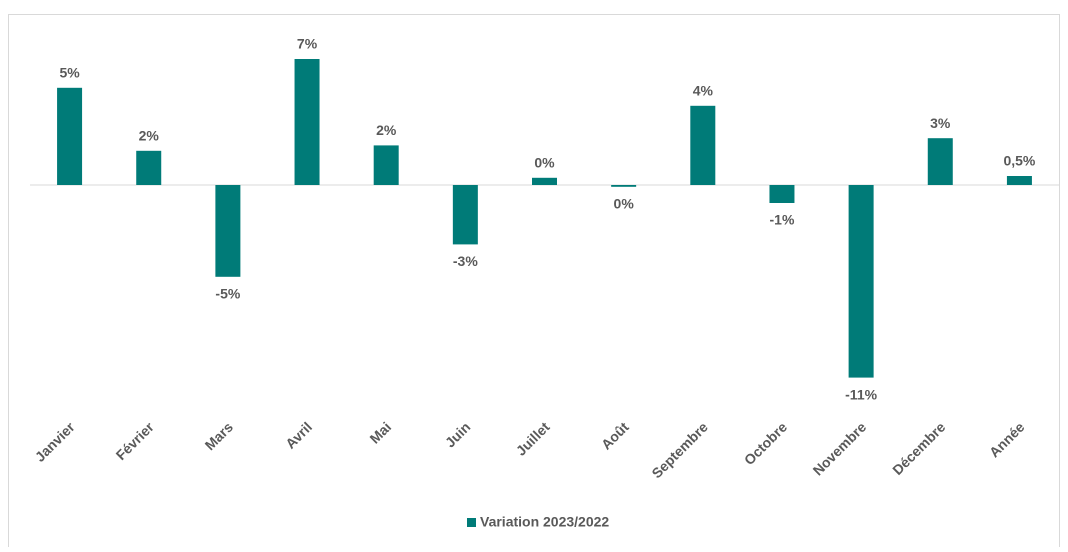  What do you see at coordinates (544, 522) in the screenshot?
I see `legend-label: Variation 2023/2022` at bounding box center [544, 522].